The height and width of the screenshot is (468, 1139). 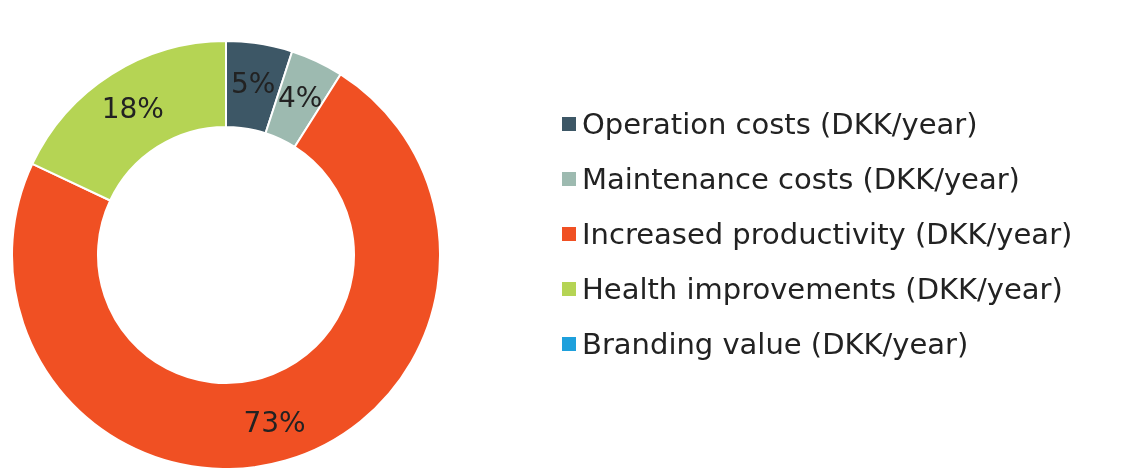 What do you see at coordinates (132, 108) in the screenshot?
I see `data-label: 18%` at bounding box center [132, 108].